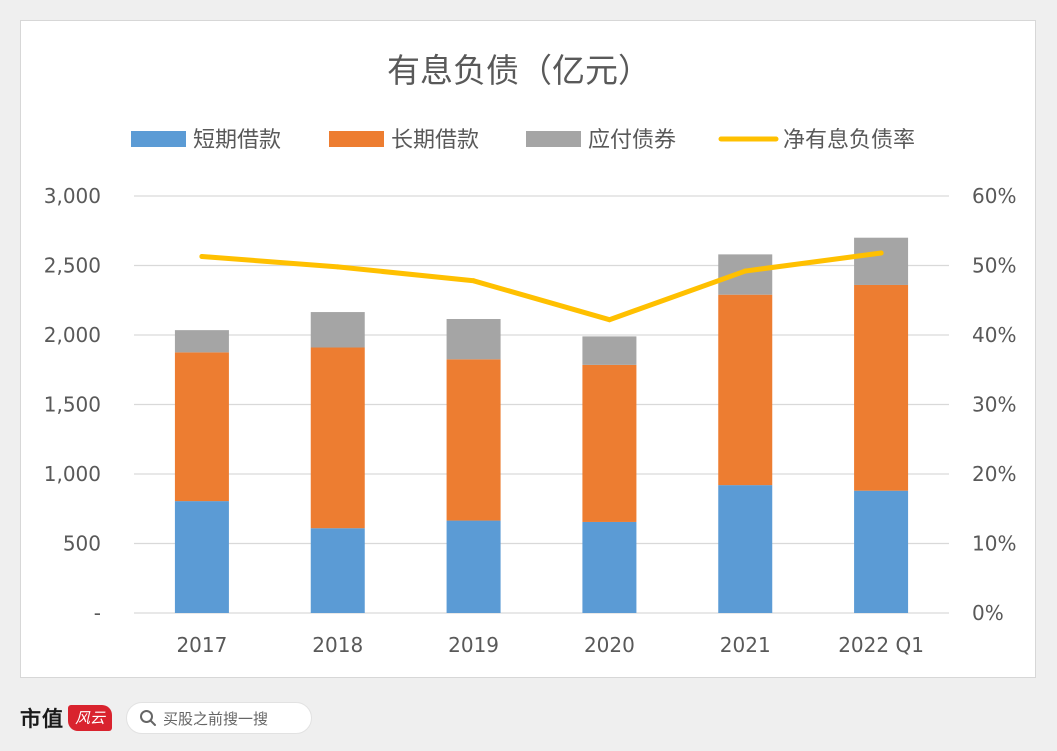 The image size is (1057, 751). What do you see at coordinates (72, 196) in the screenshot?
I see `y-left-tick-label: 3,000` at bounding box center [72, 196].